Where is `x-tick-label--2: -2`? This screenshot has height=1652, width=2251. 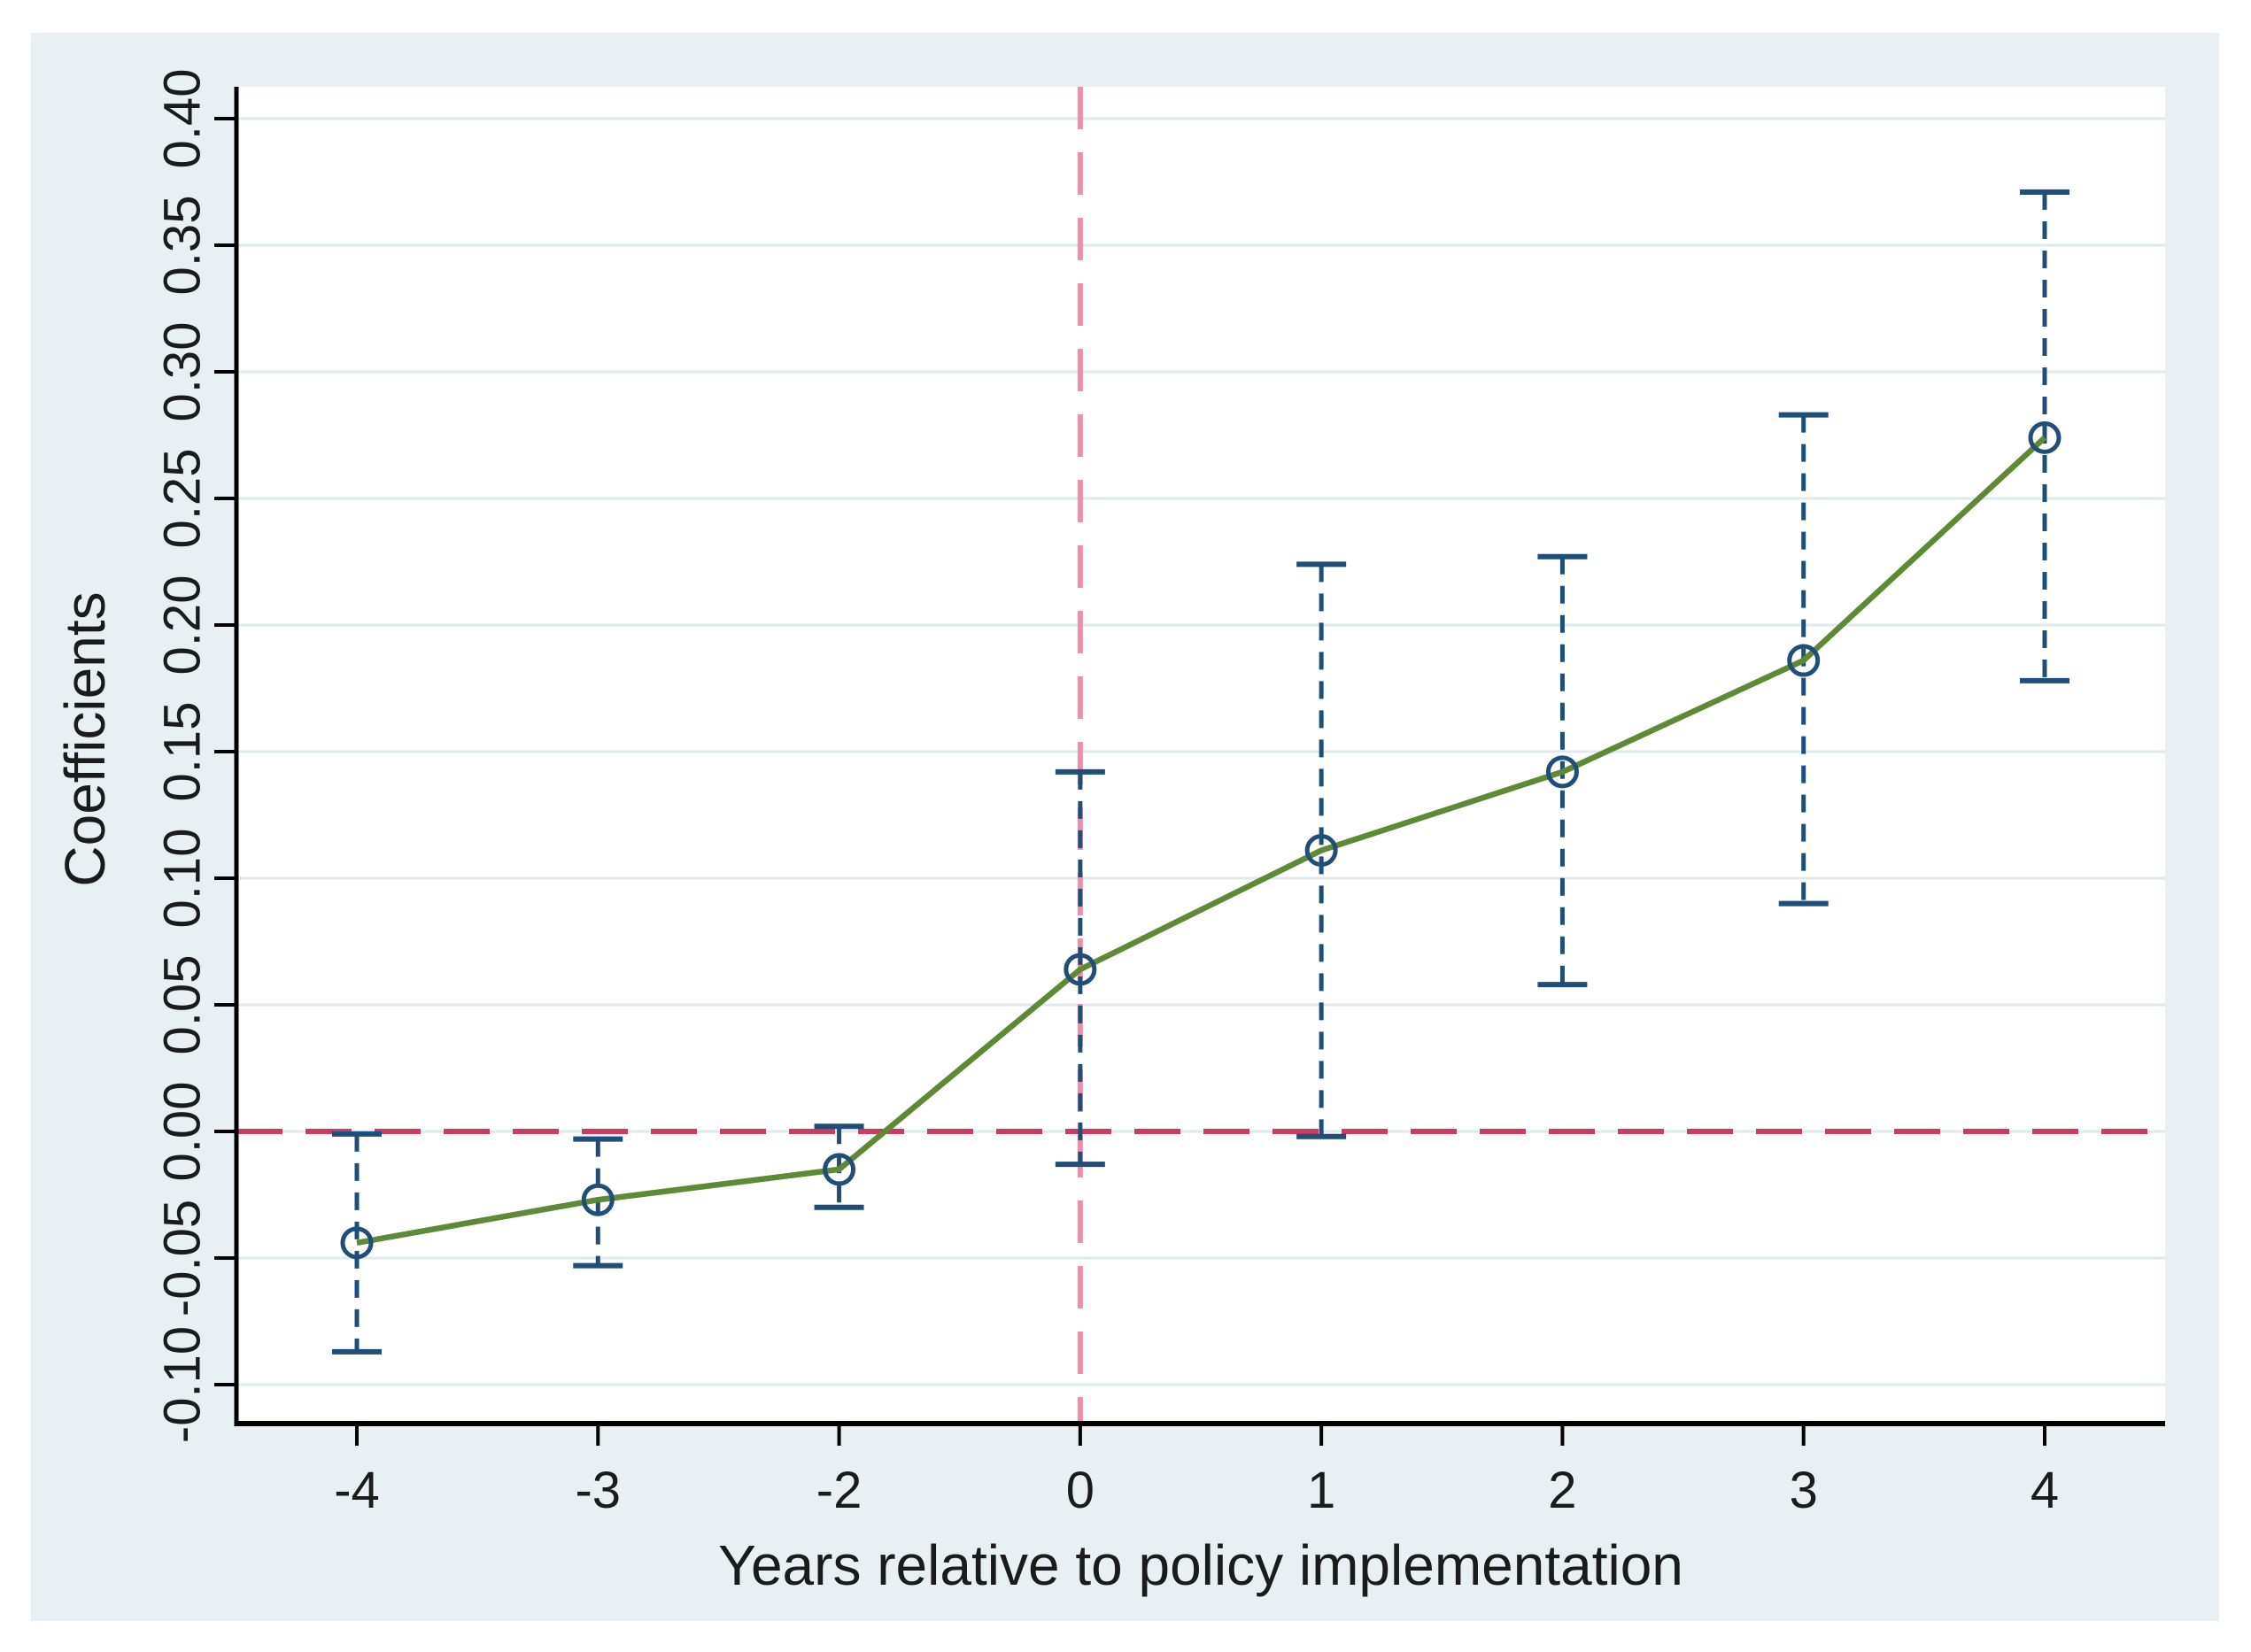 x-tick-label--2: -2 is located at coordinates (839, 1490).